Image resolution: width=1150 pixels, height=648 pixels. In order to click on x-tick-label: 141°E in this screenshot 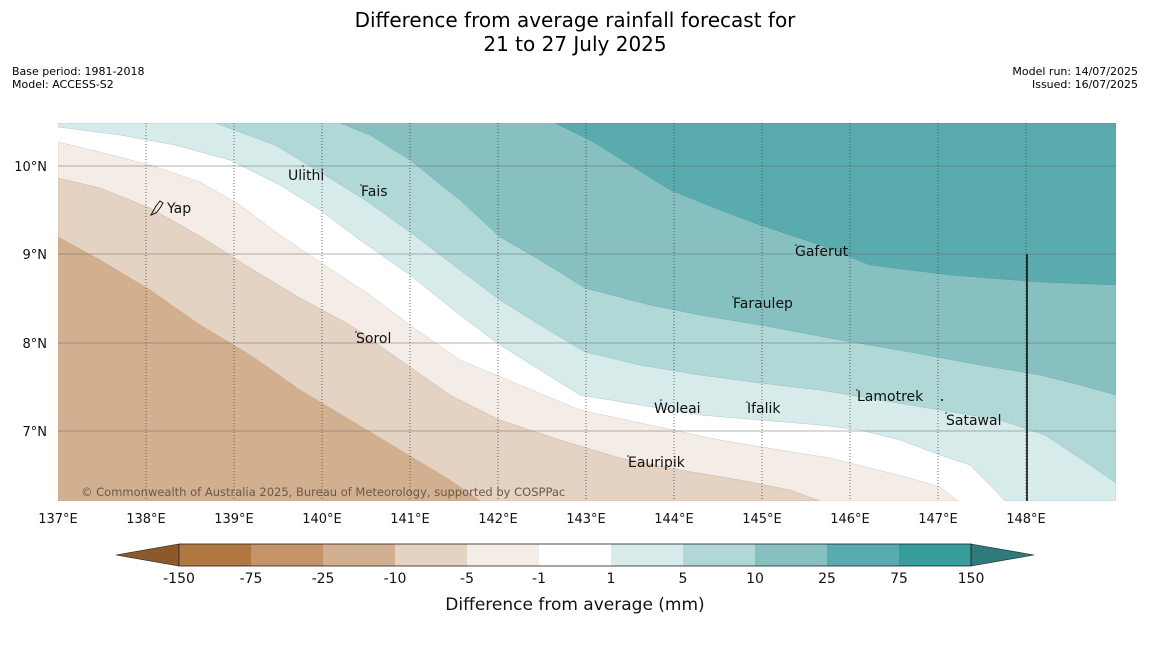, I will do `click(410, 519)`.